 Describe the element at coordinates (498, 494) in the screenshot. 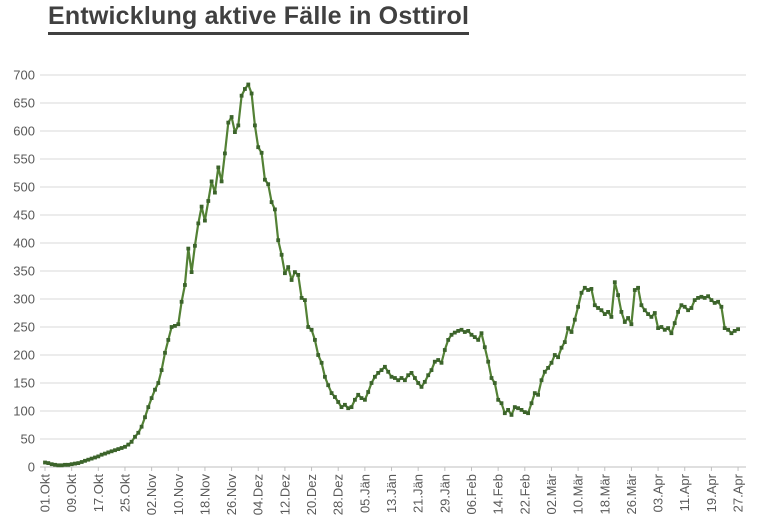

I see `x-axis-tick-label: 14.Feb` at that location.